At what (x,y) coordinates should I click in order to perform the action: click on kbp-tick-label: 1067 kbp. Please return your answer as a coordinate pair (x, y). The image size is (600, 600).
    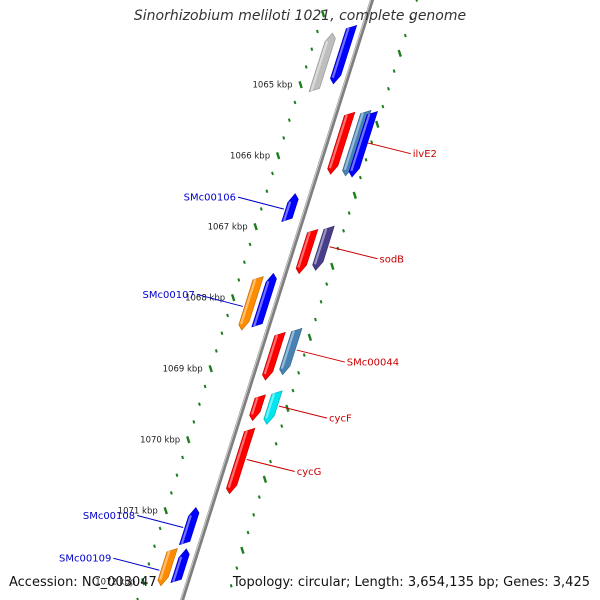
    Looking at the image, I should click on (228, 228).